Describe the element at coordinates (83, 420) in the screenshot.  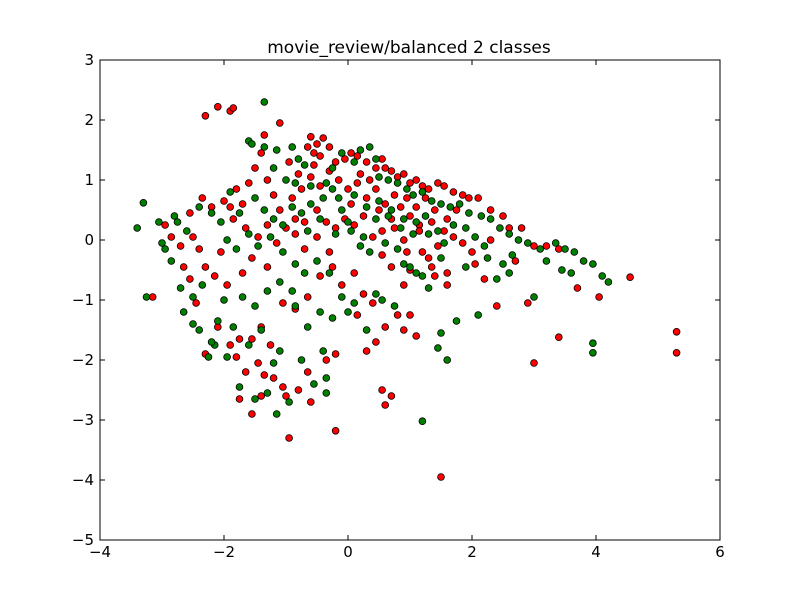
I see `y-tick-label: −3` at that location.